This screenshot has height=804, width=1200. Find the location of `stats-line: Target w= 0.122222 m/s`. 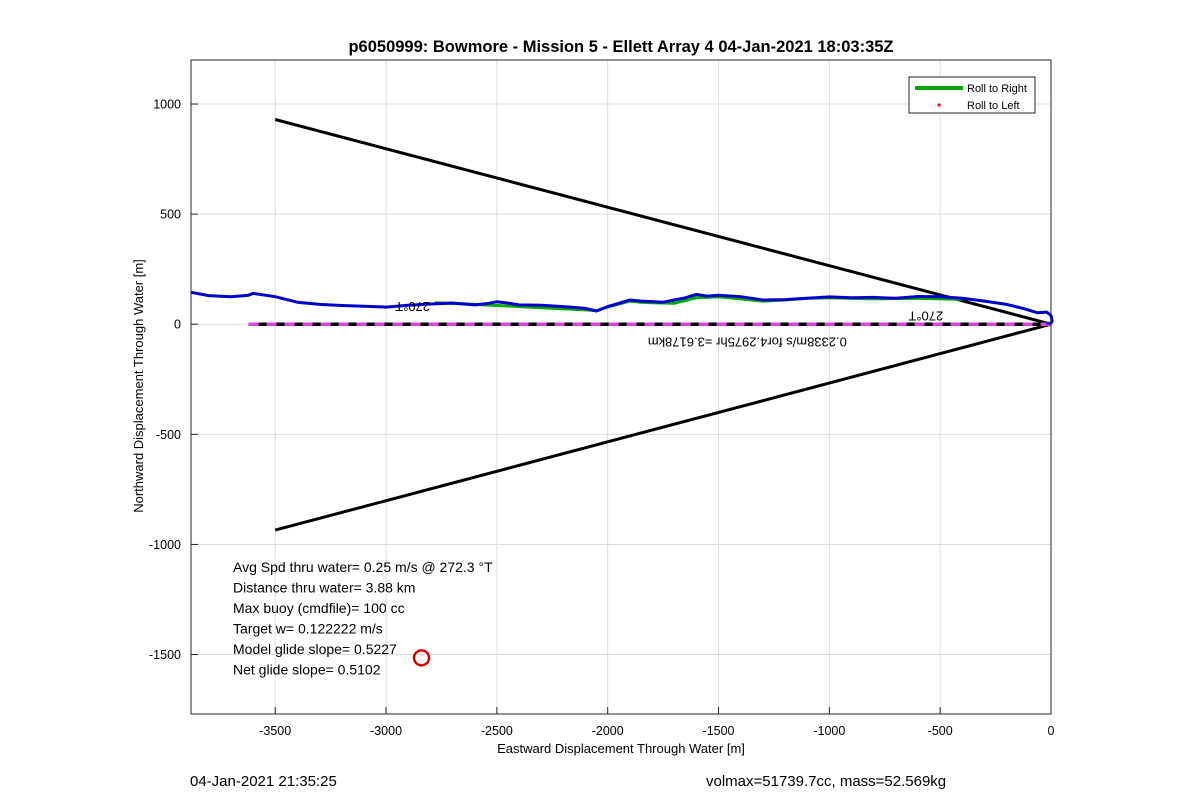

stats-line: Target w= 0.122222 m/s is located at coordinates (308, 629).